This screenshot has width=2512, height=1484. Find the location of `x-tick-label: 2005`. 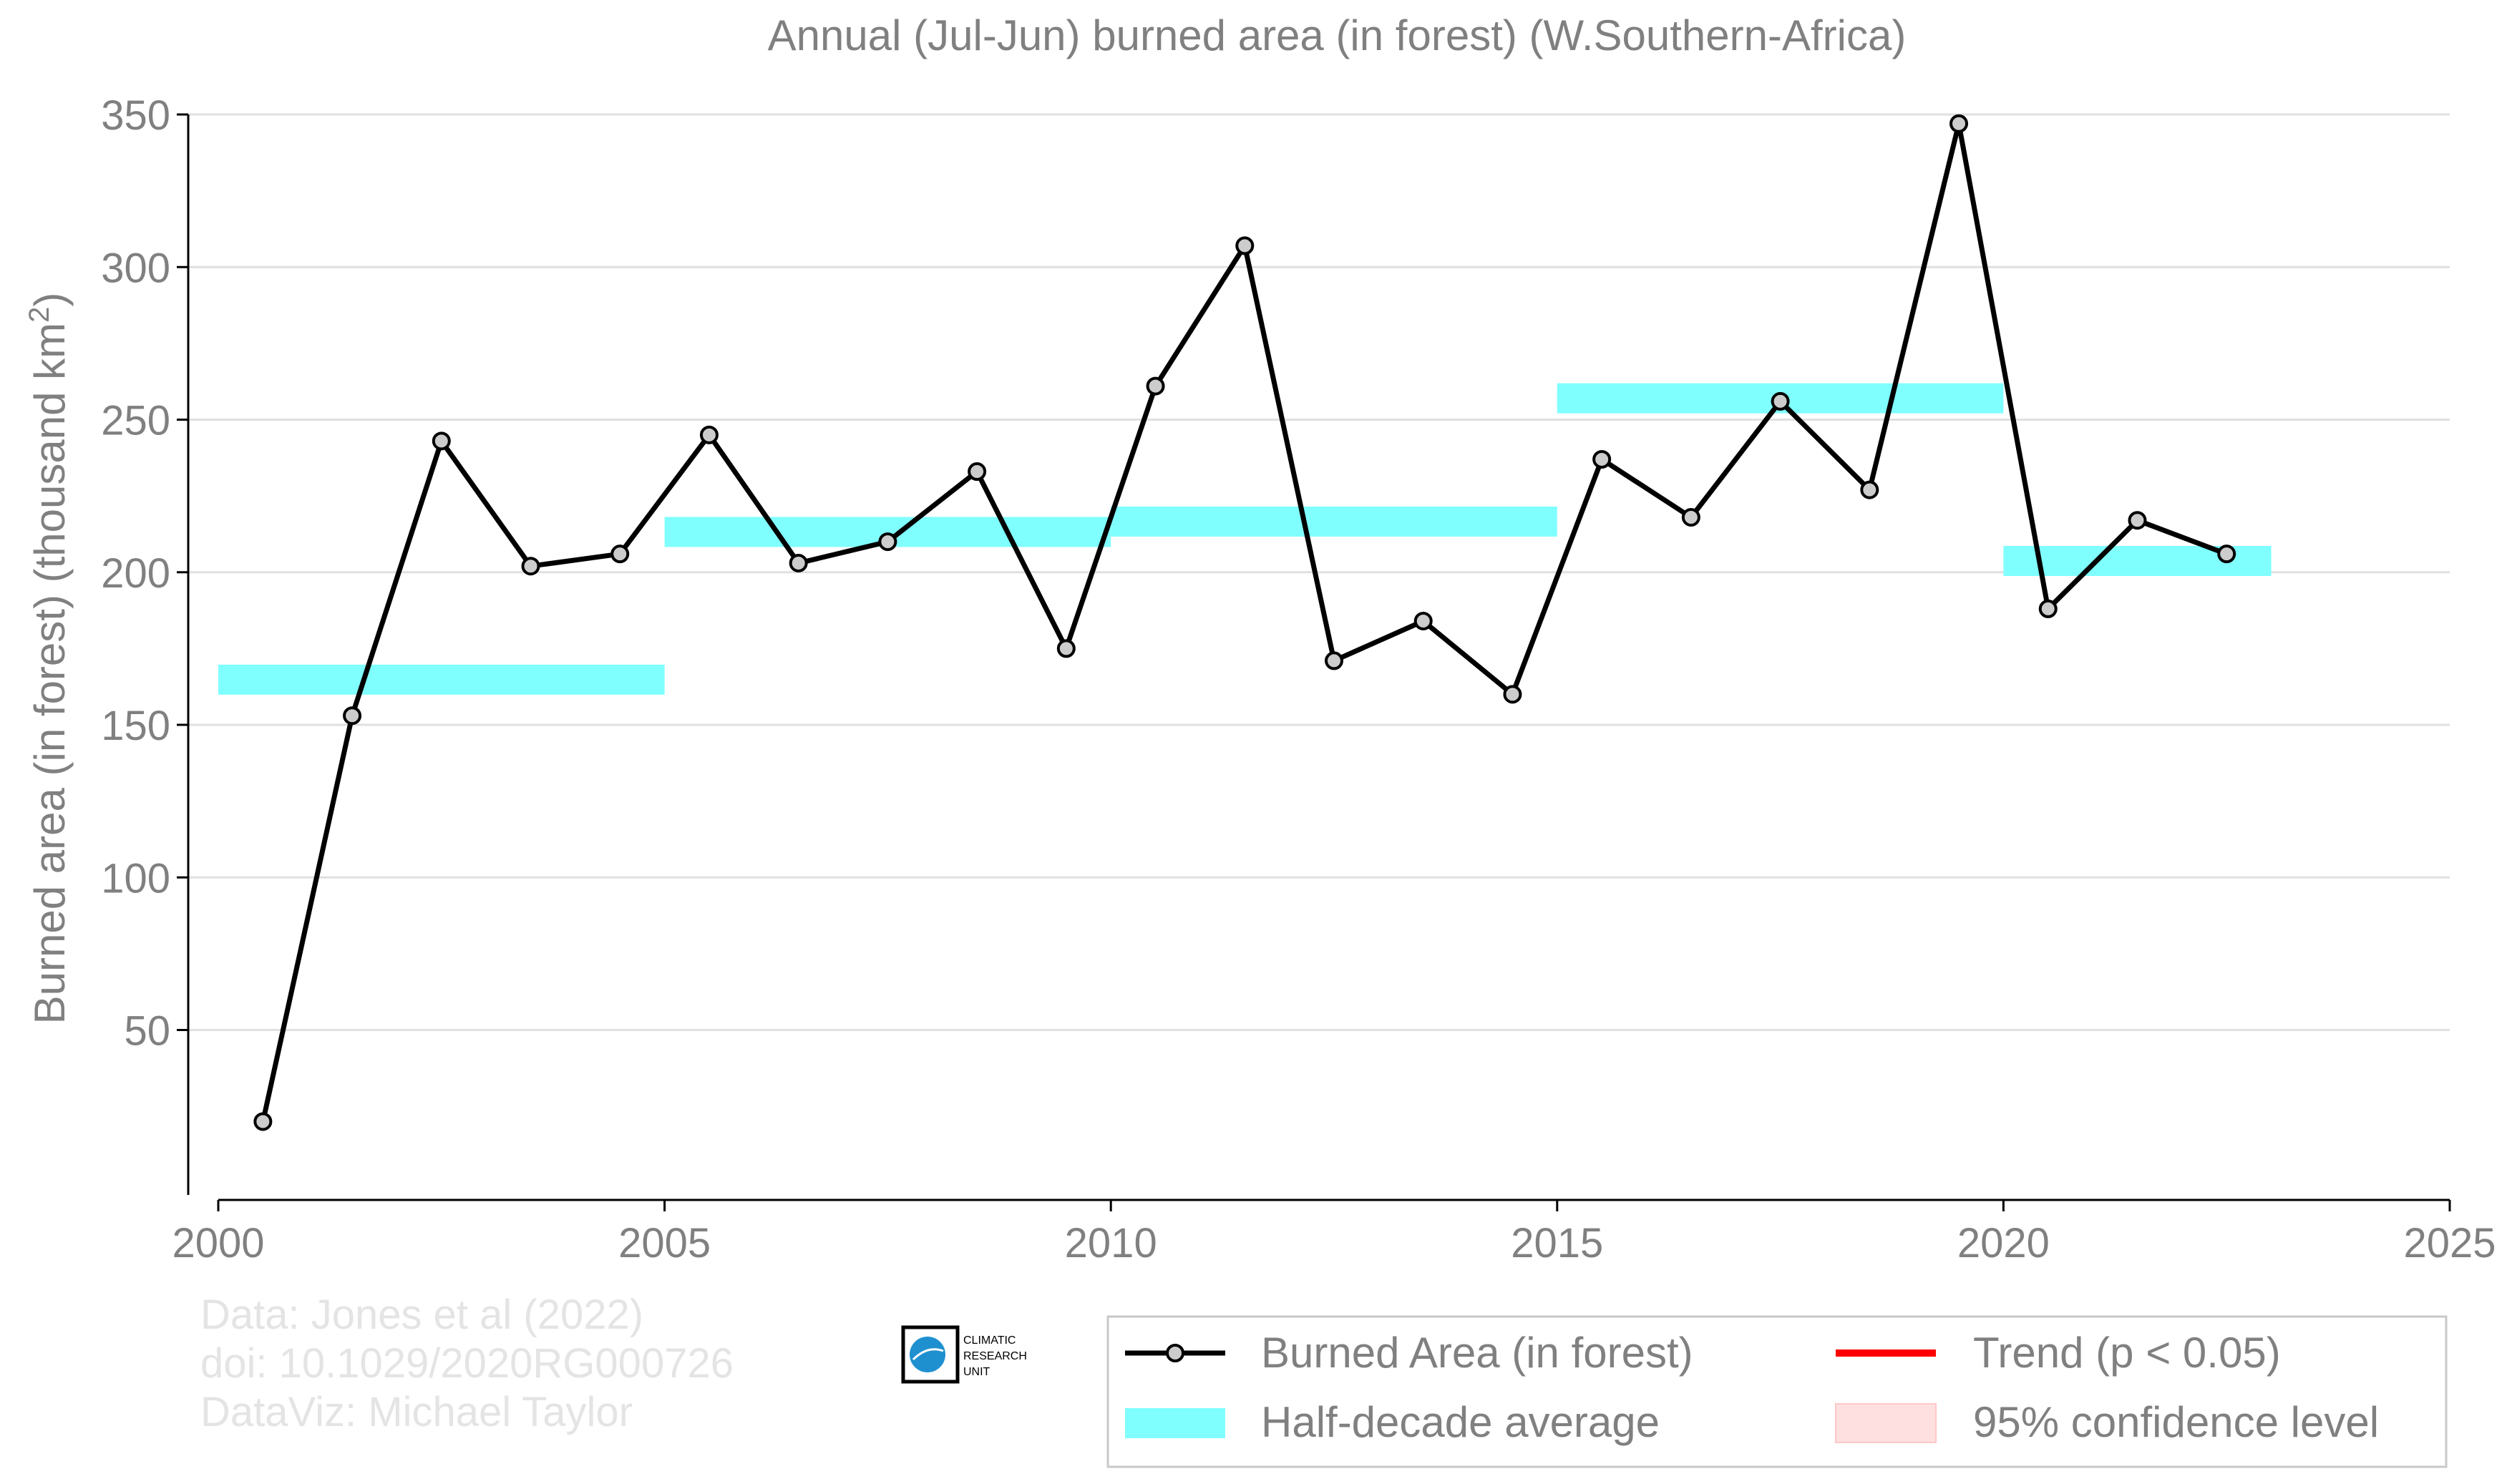

x-tick-label: 2005 is located at coordinates (664, 1243).